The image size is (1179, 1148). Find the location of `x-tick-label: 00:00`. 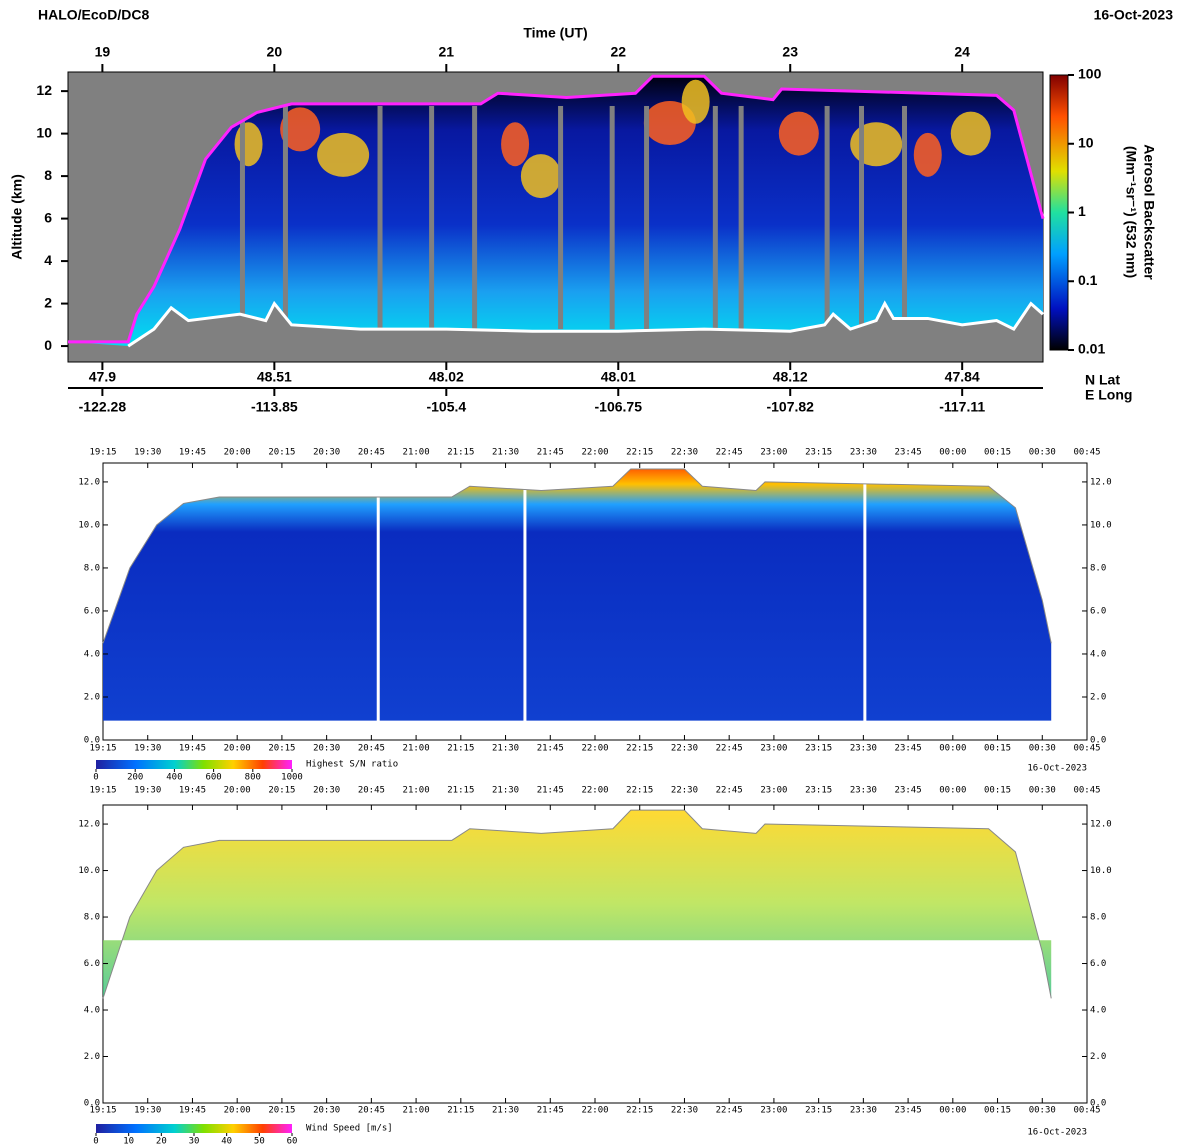

x-tick-label: 00:00 is located at coordinates (952, 749).